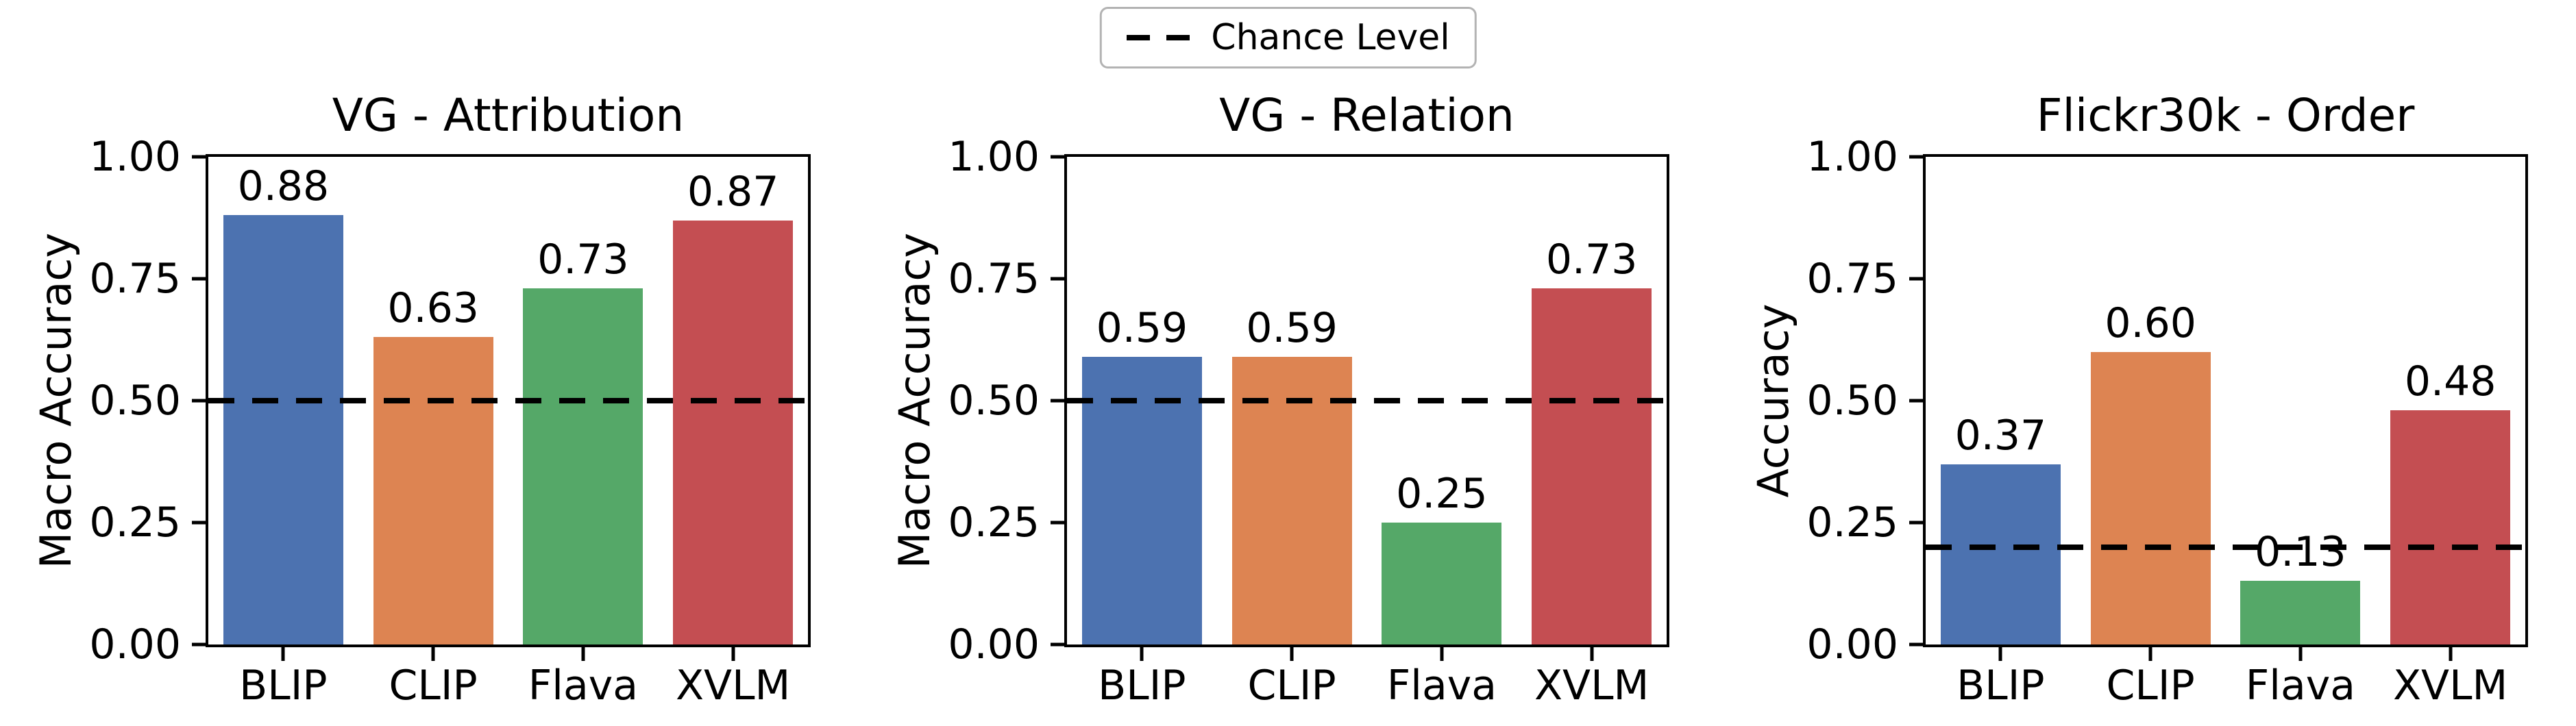 Image resolution: width=2576 pixels, height=726 pixels. I want to click on dashed-line-icon, so click(1159, 37).